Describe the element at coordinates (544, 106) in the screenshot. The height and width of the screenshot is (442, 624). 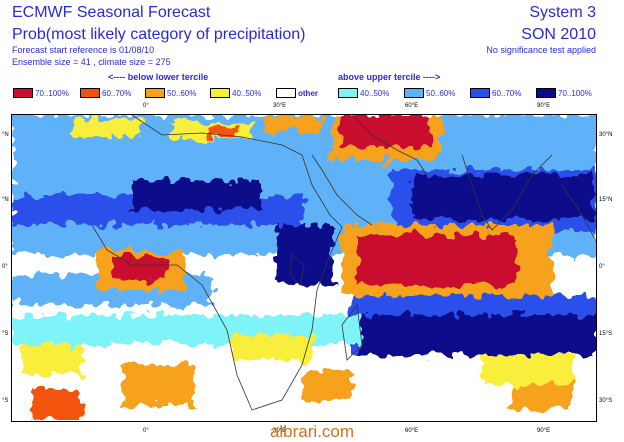
I see `lon-tick-top: 90°E` at that location.